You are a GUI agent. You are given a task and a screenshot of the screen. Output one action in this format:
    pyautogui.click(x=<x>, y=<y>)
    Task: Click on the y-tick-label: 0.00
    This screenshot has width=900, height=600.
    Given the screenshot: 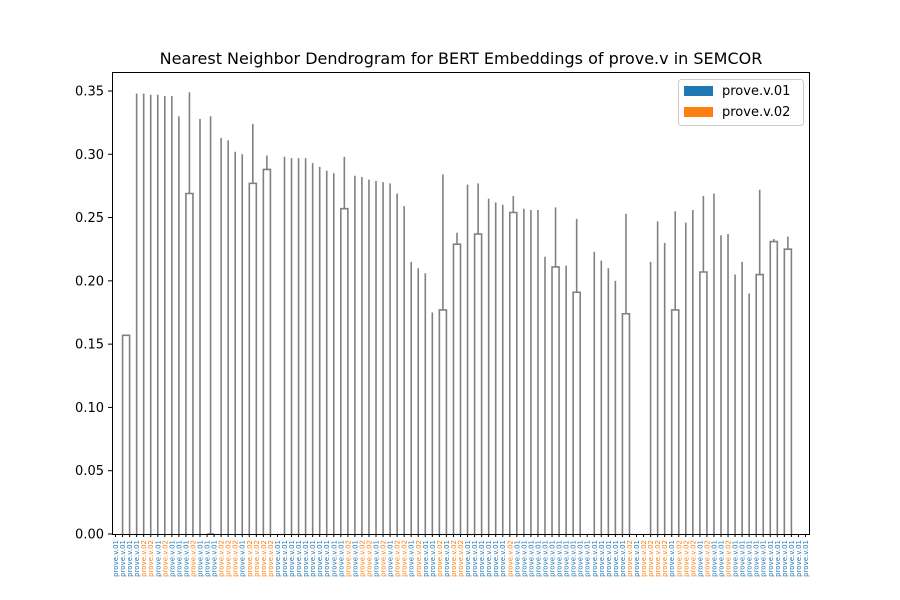 What is the action you would take?
    pyautogui.click(x=89, y=535)
    